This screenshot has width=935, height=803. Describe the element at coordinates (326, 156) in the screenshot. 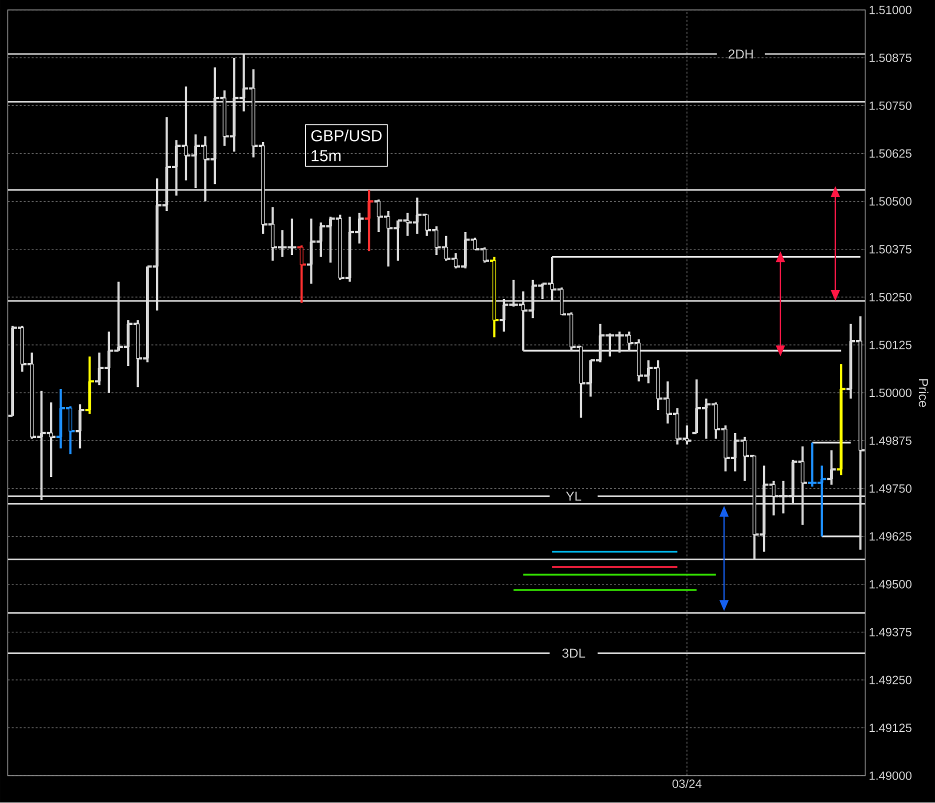

I see `annotation: 15m` at that location.